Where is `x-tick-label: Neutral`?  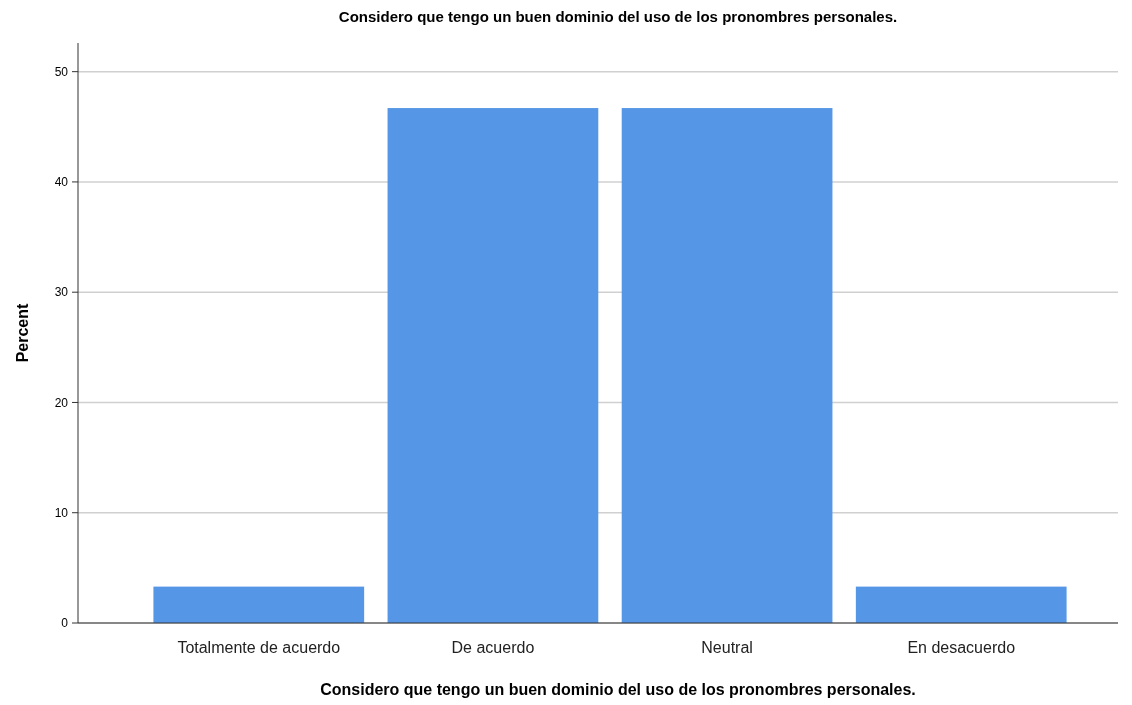 x-tick-label: Neutral is located at coordinates (727, 647).